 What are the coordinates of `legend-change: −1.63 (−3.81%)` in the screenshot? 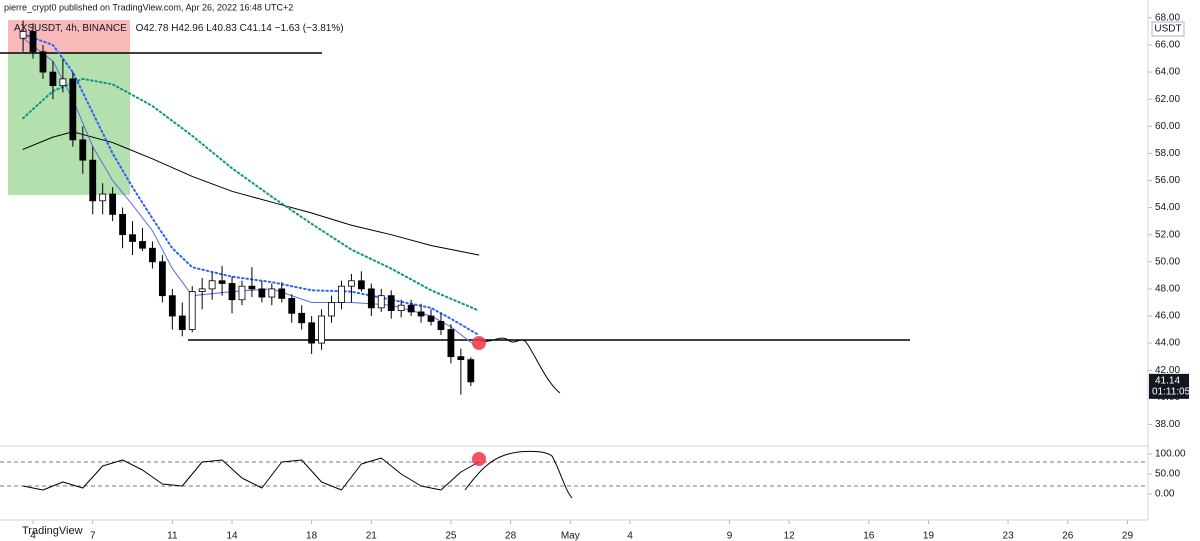 It's located at (309, 28).